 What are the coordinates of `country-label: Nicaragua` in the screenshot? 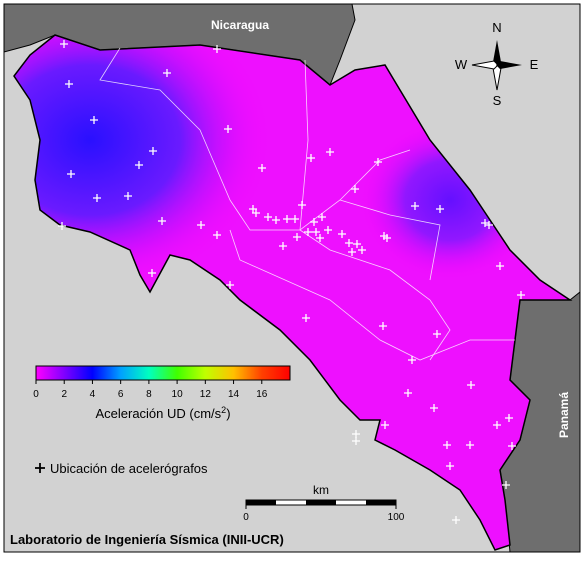 It's located at (240, 25).